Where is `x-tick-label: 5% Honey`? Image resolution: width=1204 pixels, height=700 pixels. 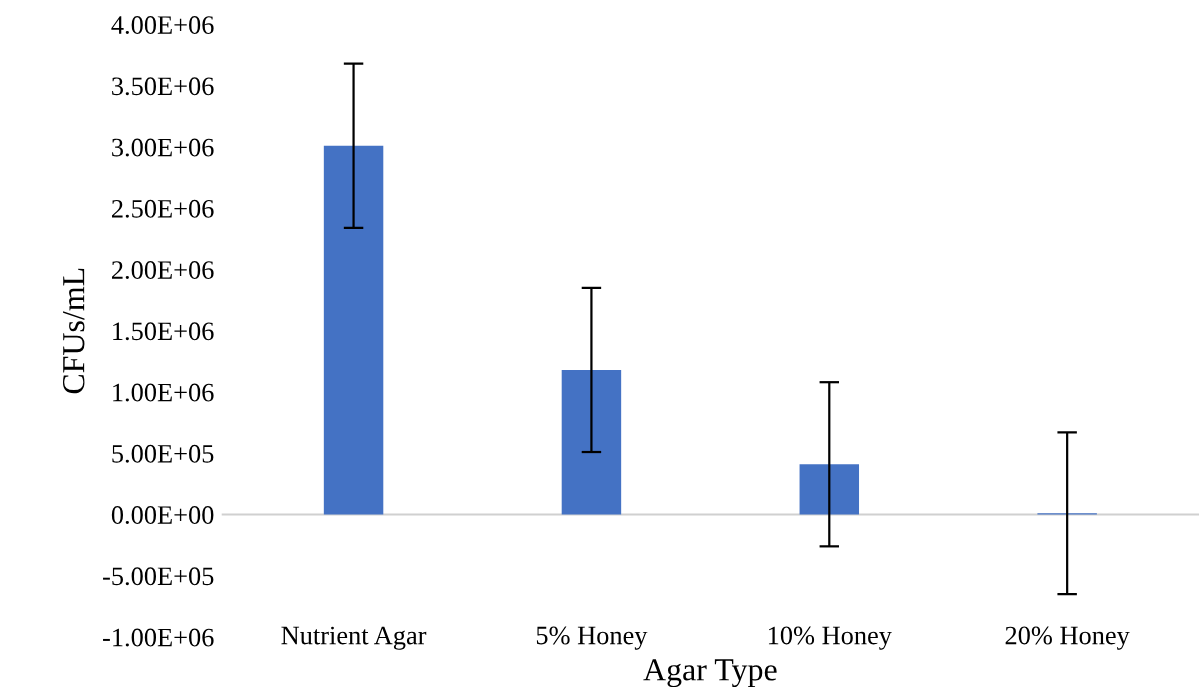 x-tick-label: 5% Honey is located at coordinates (592, 638).